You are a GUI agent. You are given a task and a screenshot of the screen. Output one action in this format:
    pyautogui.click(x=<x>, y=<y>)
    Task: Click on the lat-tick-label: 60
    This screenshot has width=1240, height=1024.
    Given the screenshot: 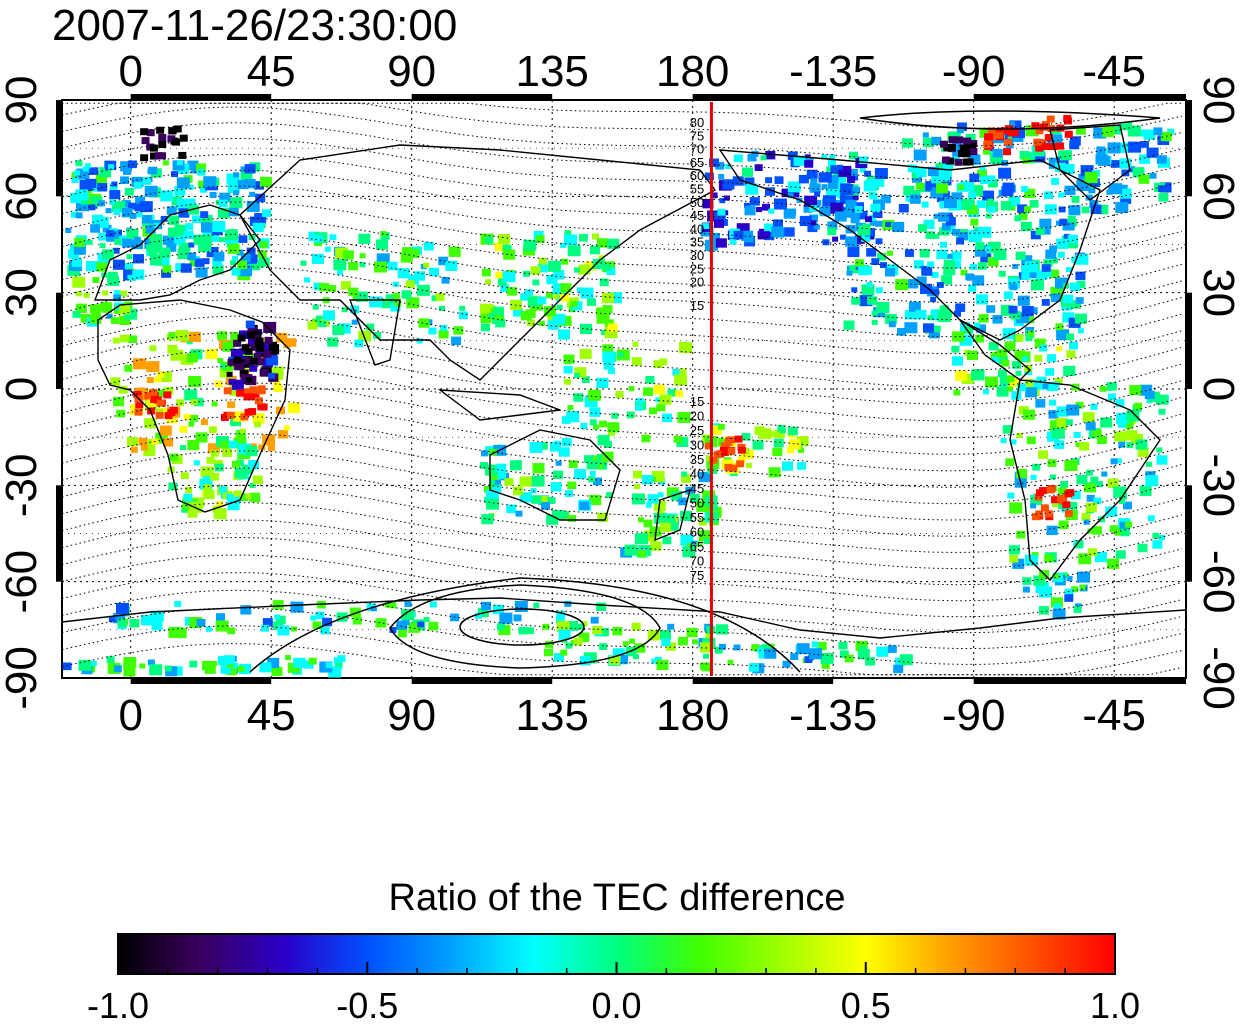 What is the action you would take?
    pyautogui.click(x=23, y=196)
    